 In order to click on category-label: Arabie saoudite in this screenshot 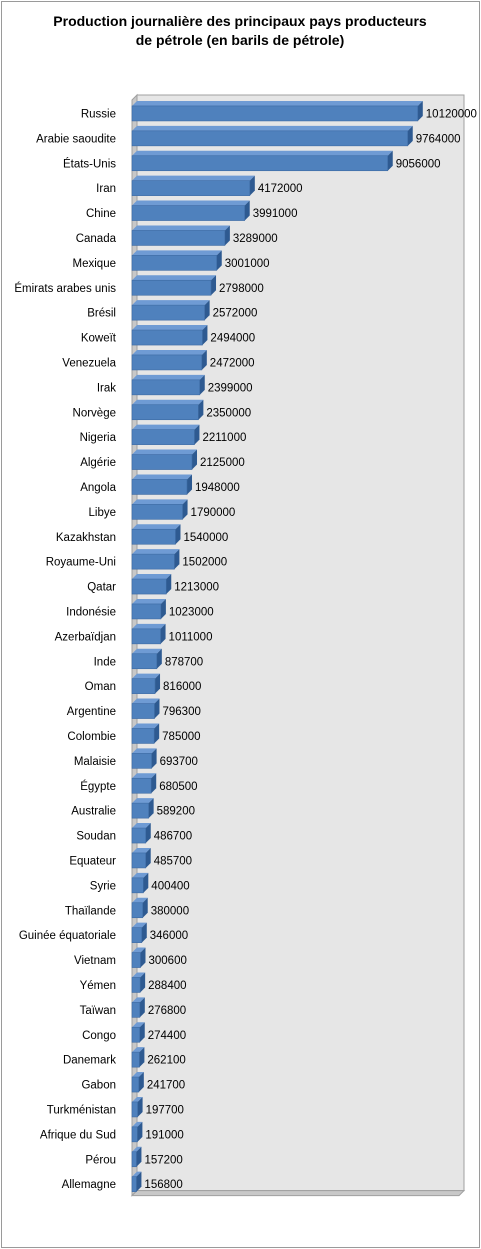, I will do `click(76, 139)`.